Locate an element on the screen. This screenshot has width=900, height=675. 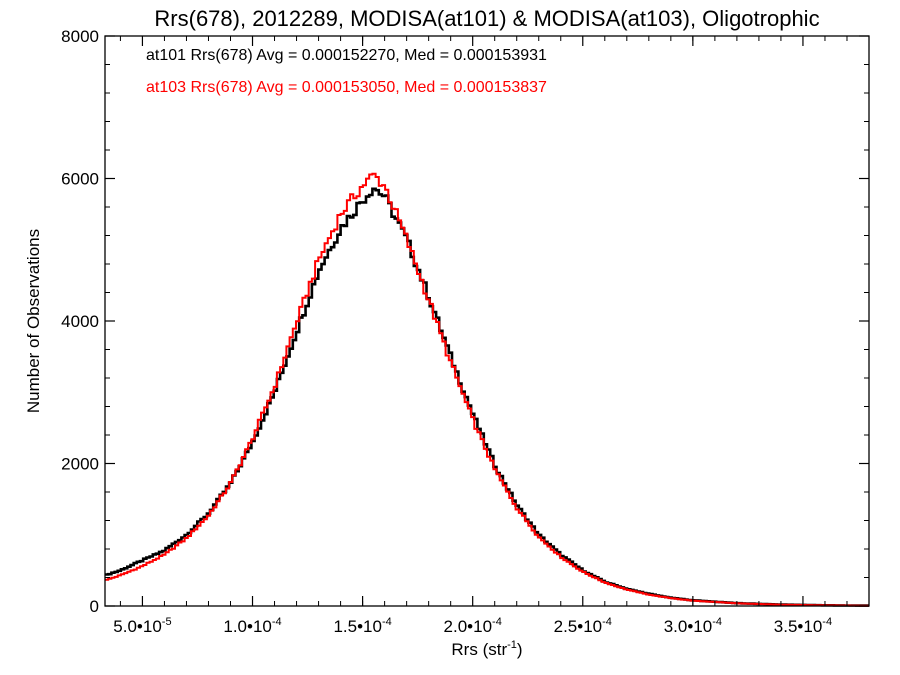
x-tick-label-1: 1.0•10-4 is located at coordinates (252, 626).